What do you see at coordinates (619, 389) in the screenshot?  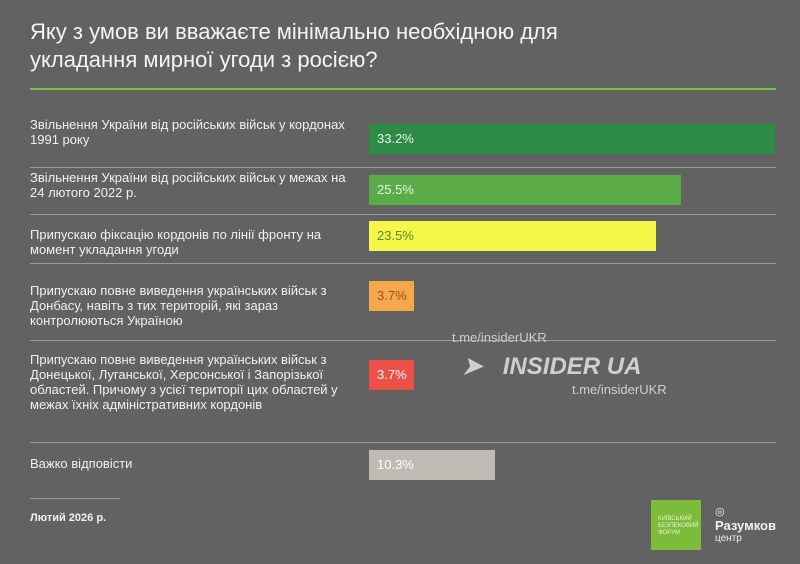 I see `watermark-url-2: t.me/insiderUKR` at bounding box center [619, 389].